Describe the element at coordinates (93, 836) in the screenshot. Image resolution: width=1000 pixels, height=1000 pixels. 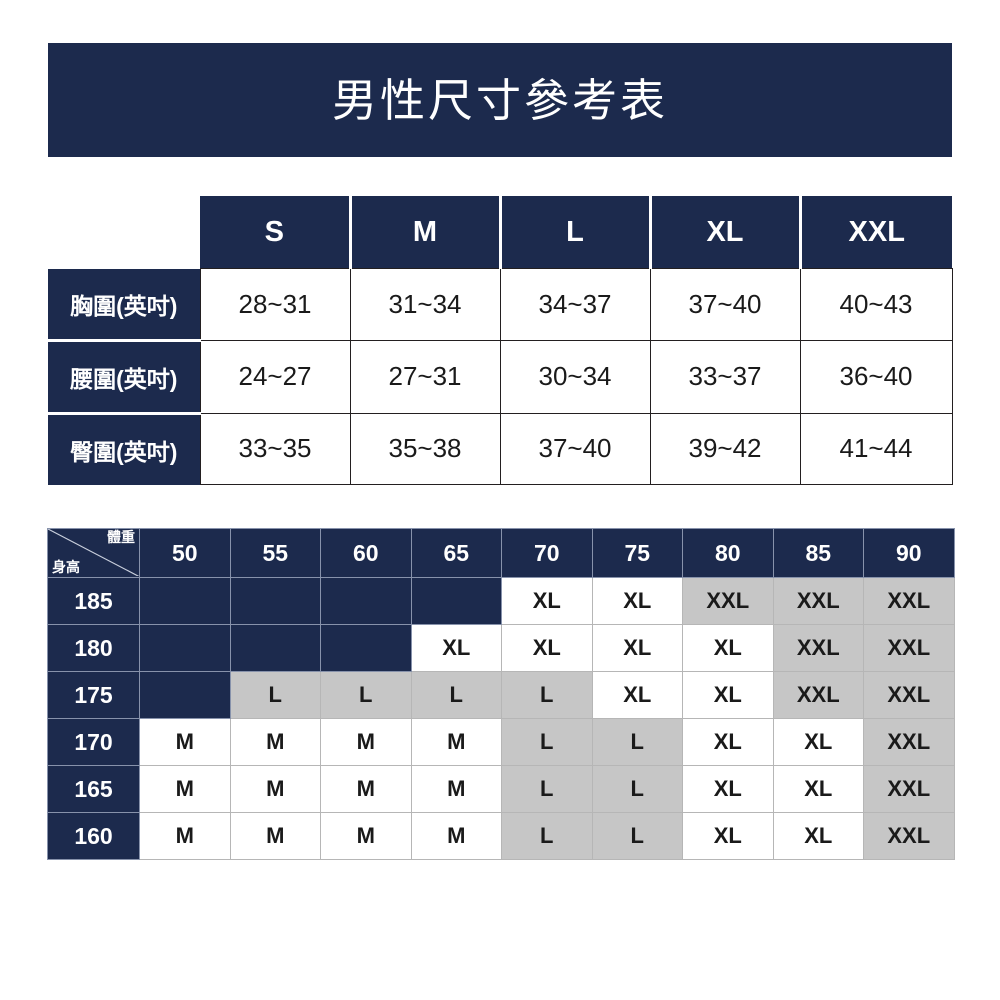
I see `height-row-header-160: 160` at that location.